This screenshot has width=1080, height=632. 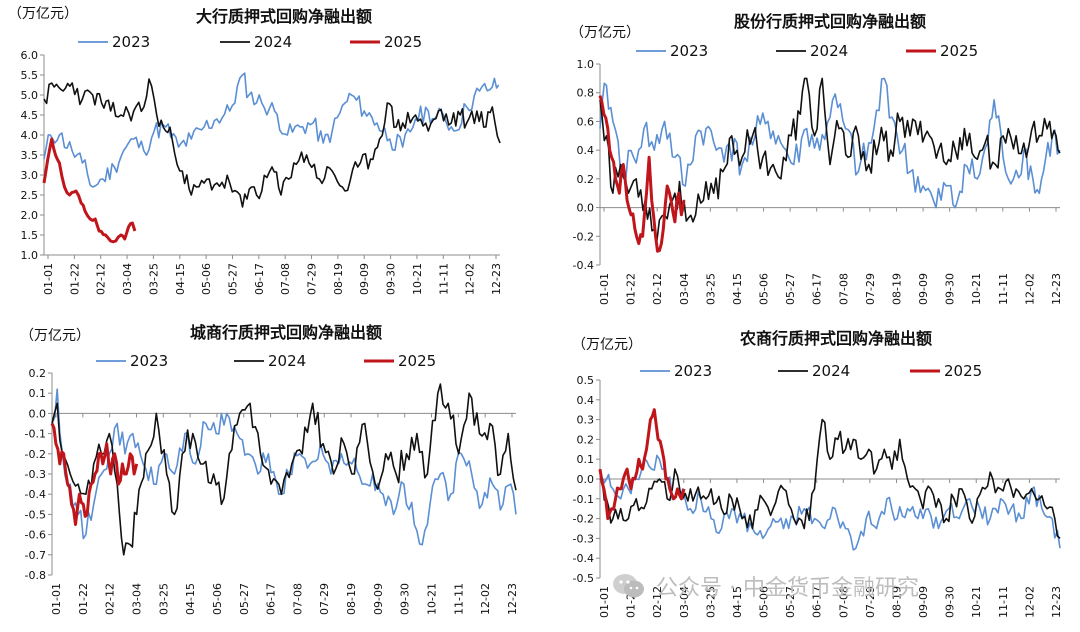 What do you see at coordinates (30, 115) in the screenshot?
I see `y-tick-label: 4.5` at bounding box center [30, 115].